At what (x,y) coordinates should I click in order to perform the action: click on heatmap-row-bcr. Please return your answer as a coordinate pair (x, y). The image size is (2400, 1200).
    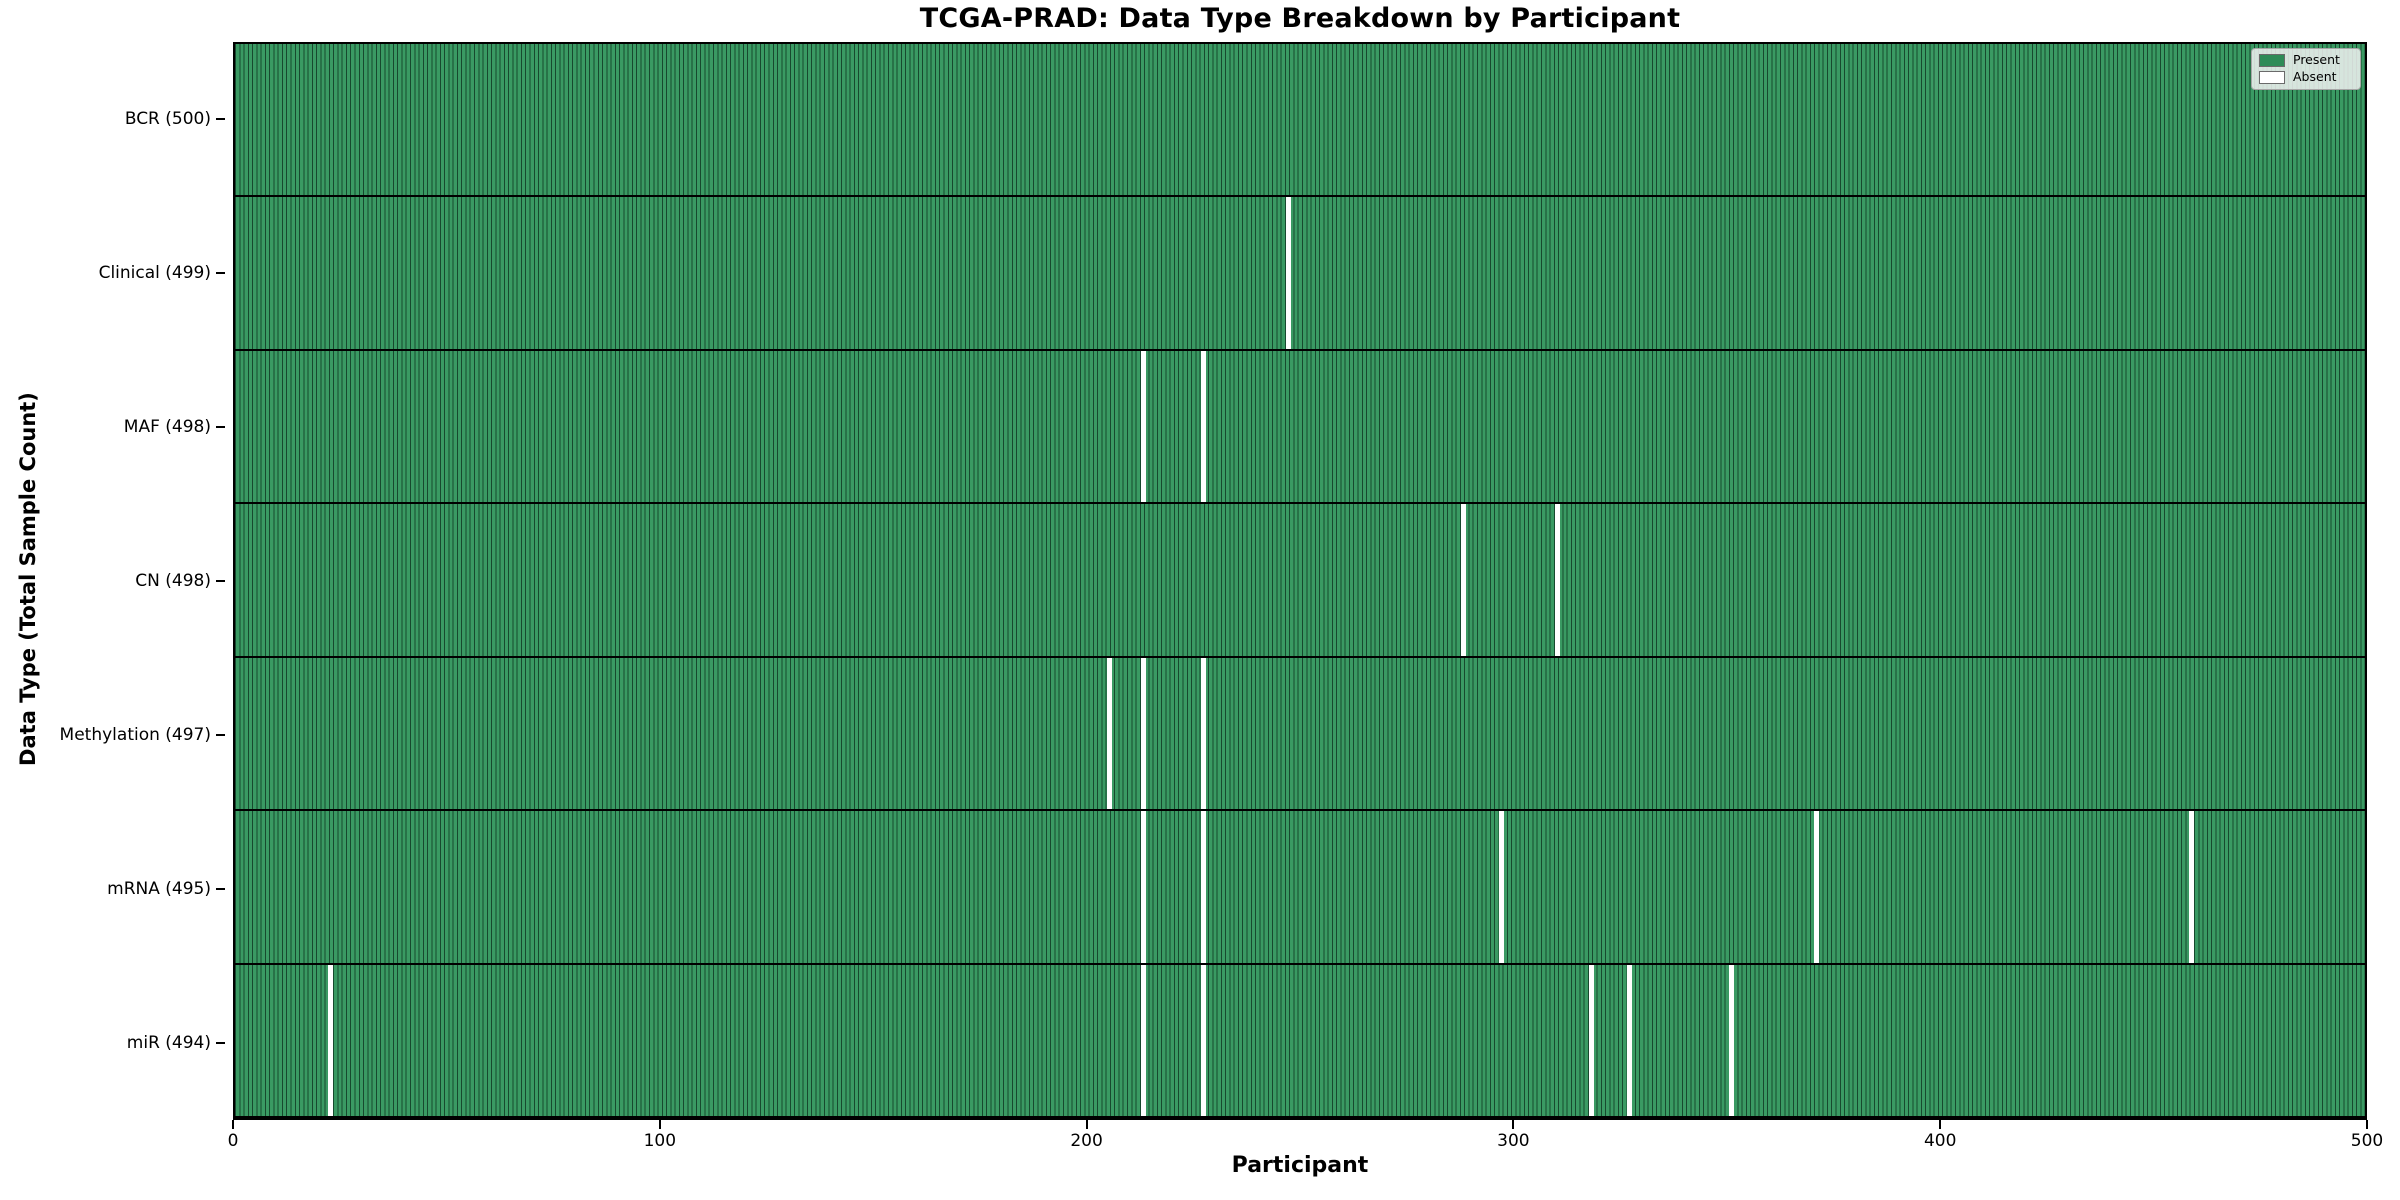
    Looking at the image, I should click on (1300, 121).